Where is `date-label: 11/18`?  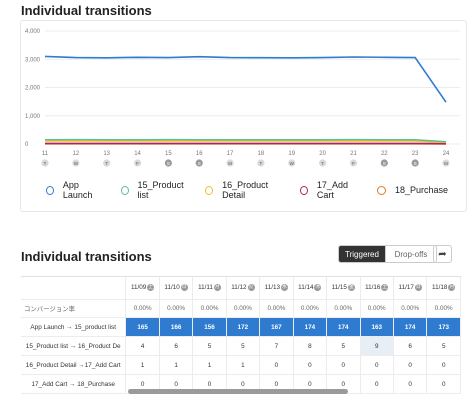
date-label: 11/18 is located at coordinates (440, 288).